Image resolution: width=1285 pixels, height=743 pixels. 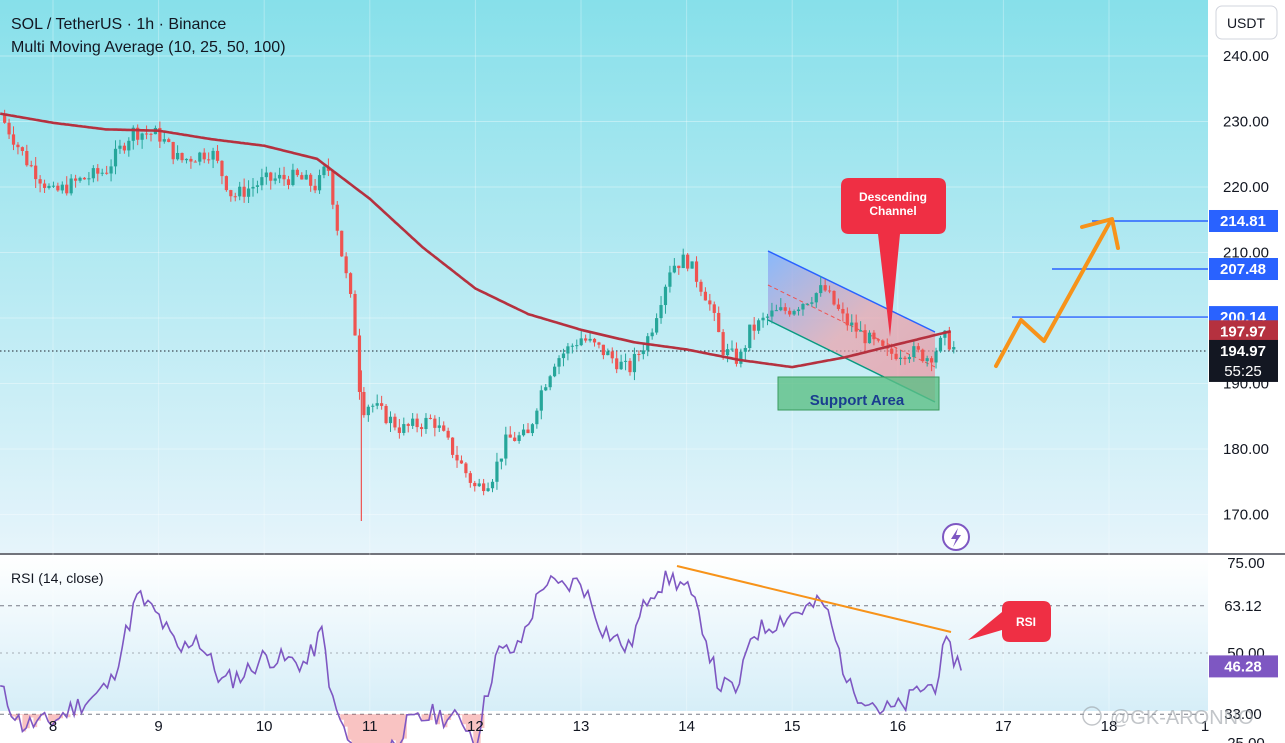 I want to click on time-axis-background, so click(x=604, y=727).